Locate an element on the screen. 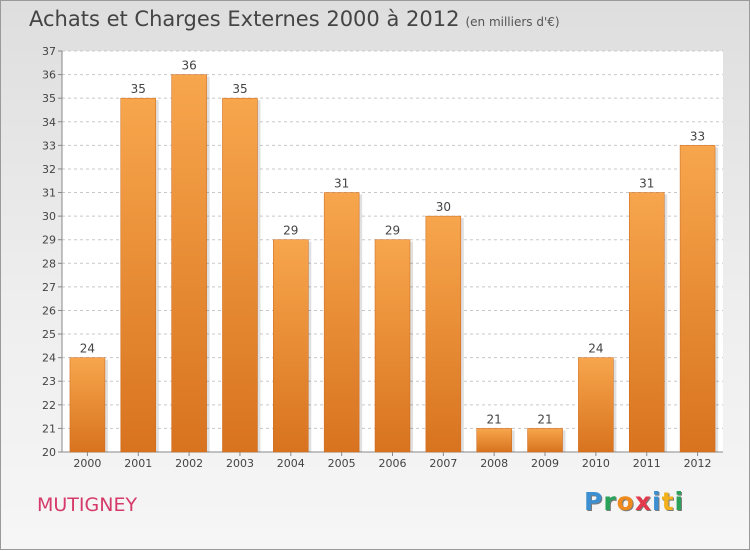 Image resolution: width=750 pixels, height=551 pixels. bar-value-label: 30 is located at coordinates (443, 207).